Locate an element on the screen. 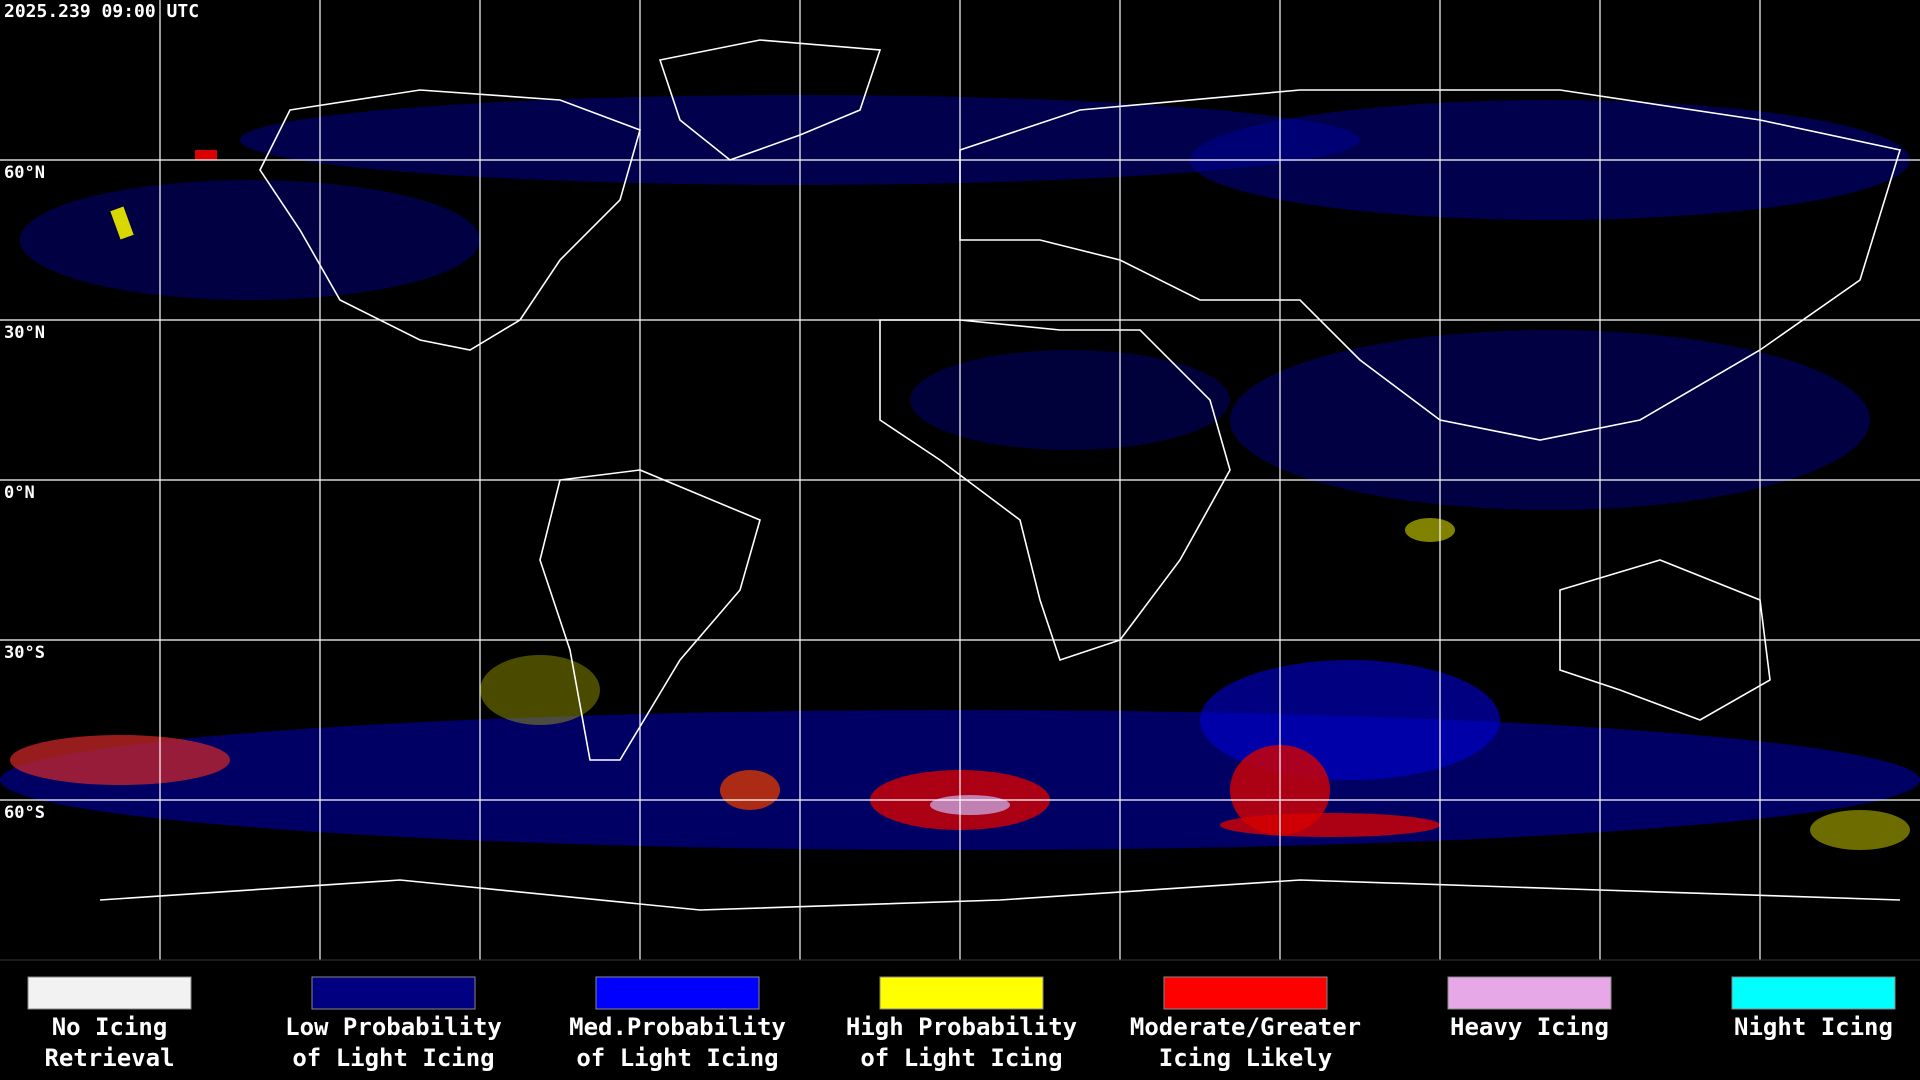  legend-label: No Icing is located at coordinates (110, 1027).